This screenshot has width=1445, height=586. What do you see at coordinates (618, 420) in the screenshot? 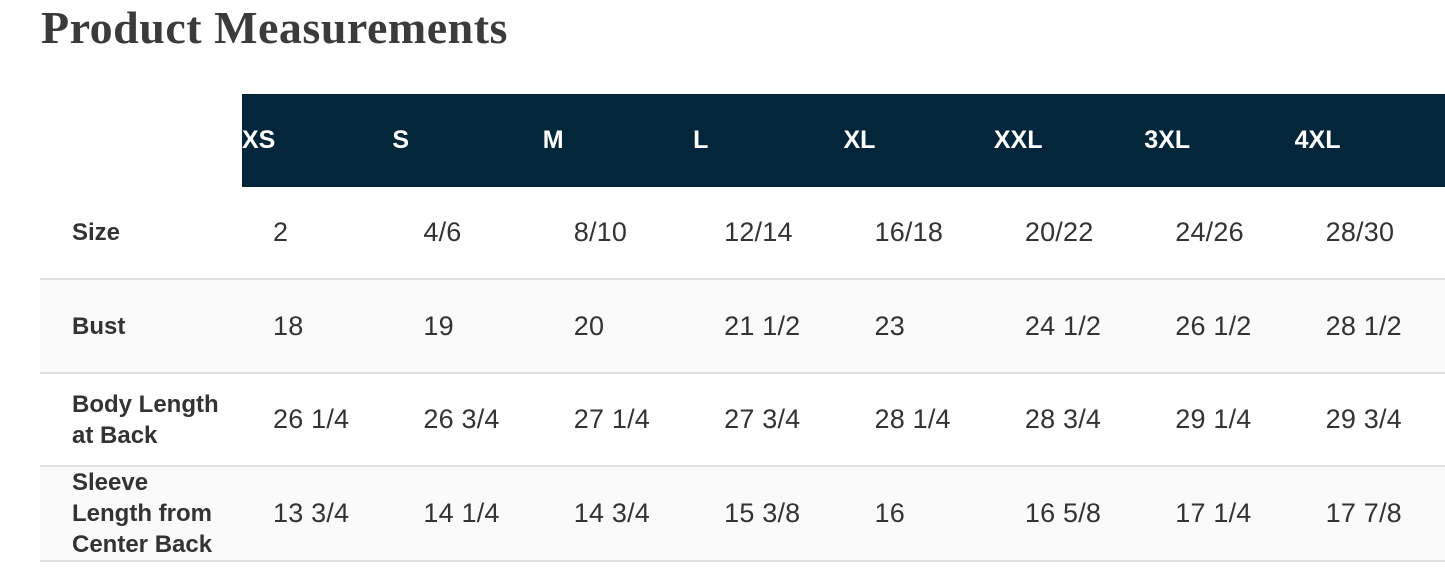
I see `table-cell: 27 1/4` at bounding box center [618, 420].